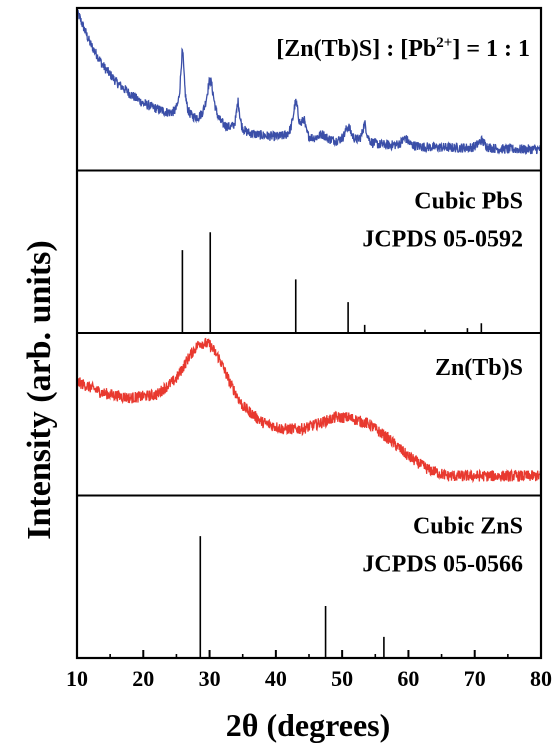 This screenshot has height=745, width=556. Describe the element at coordinates (479, 368) in the screenshot. I see `panel-label-3-line1: Zn(Tb)S` at that location.